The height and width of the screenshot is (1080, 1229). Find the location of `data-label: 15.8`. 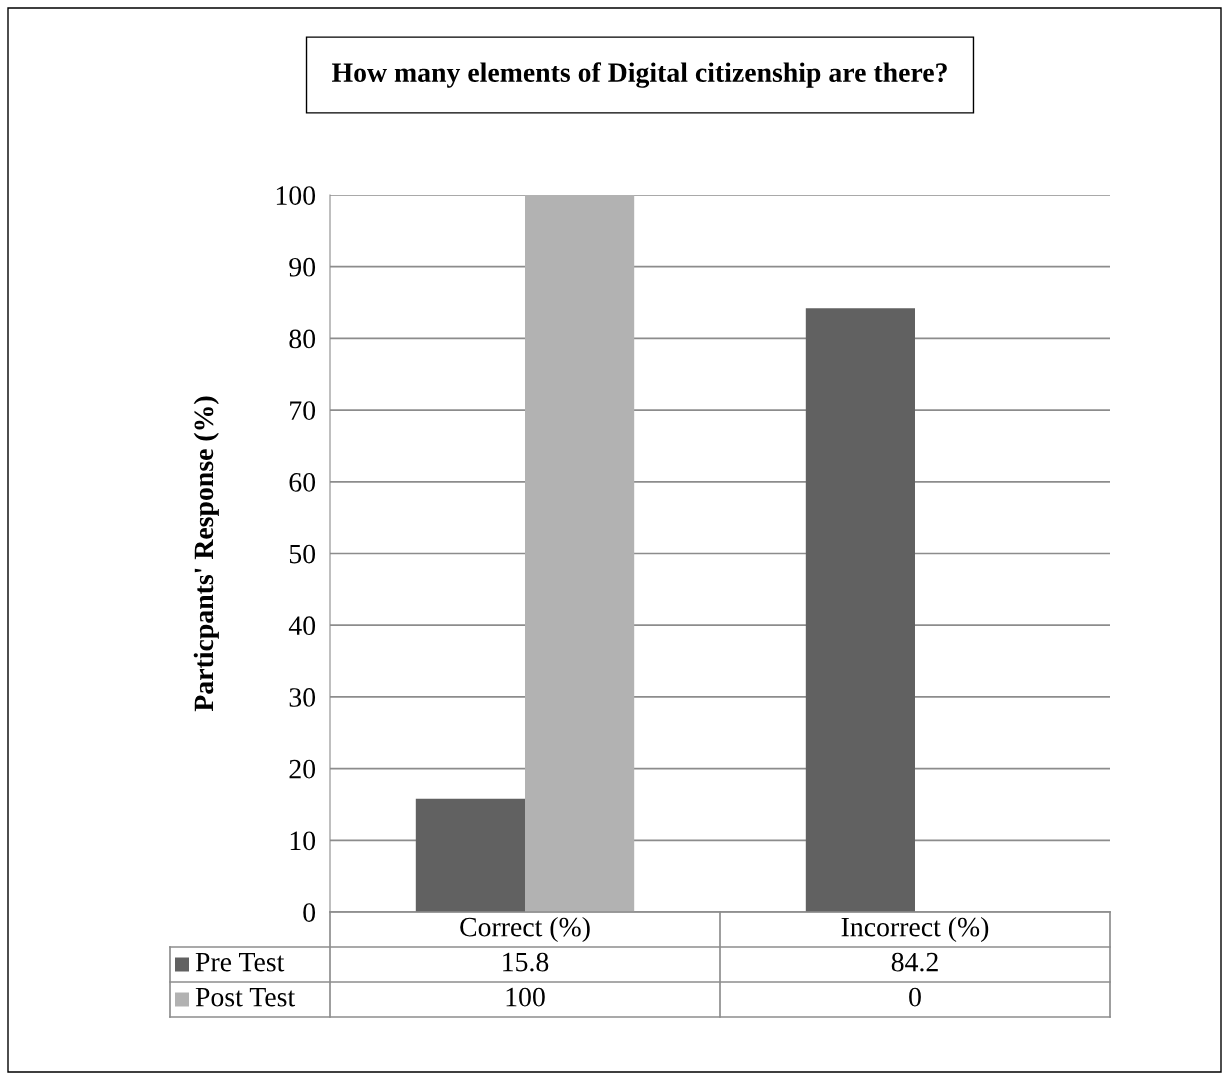

data-label: 15.8 is located at coordinates (526, 962).